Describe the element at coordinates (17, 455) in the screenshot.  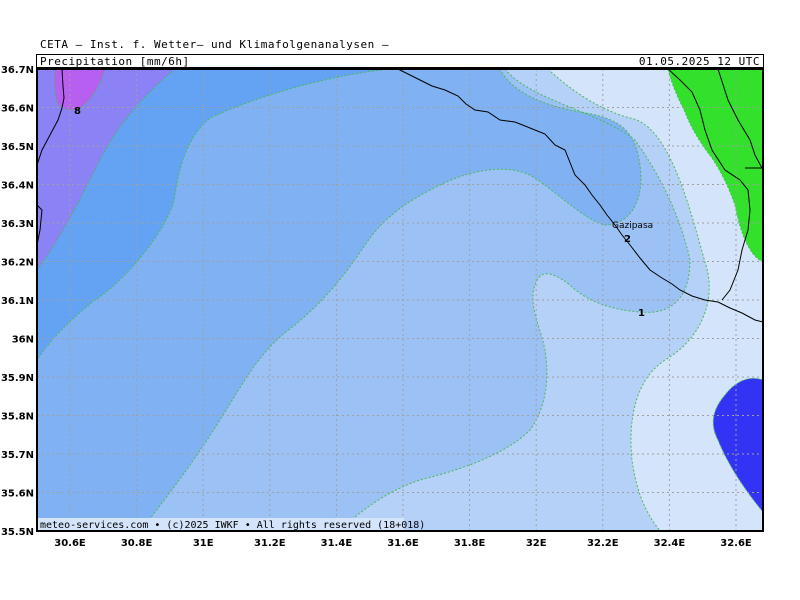
I see `lat-tick-label: 35.7N` at that location.